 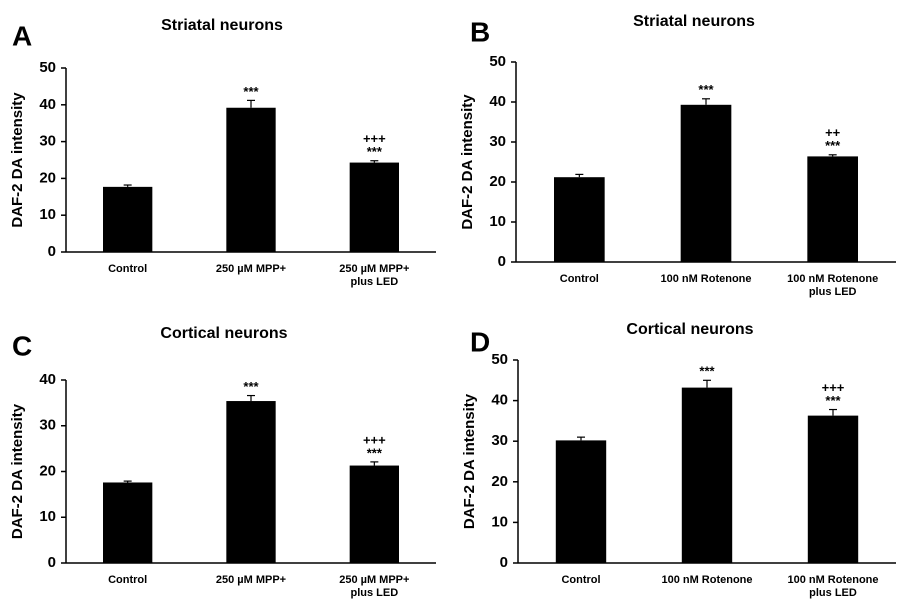 I want to click on significance-label: ++, so click(x=833, y=132).